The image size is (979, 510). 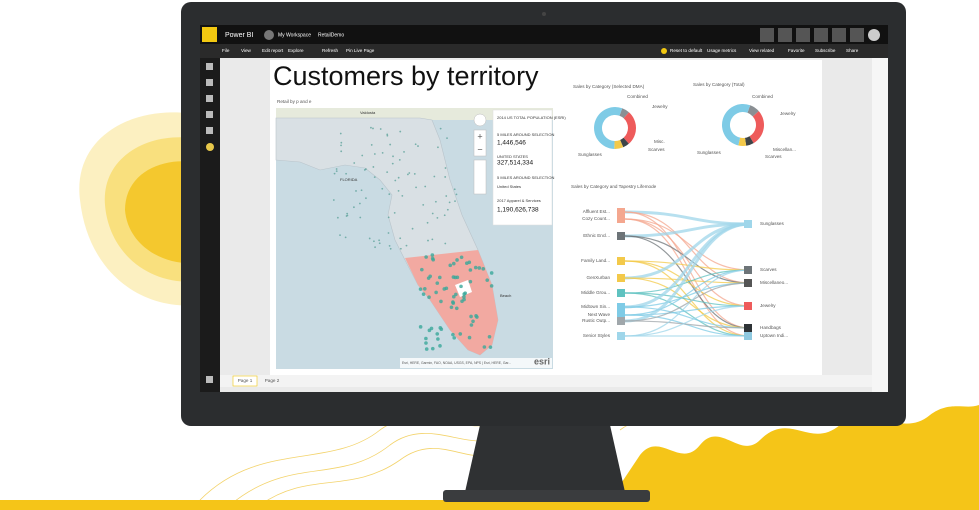 I want to click on toolbar-item: Pin Live Page, so click(x=360, y=50).